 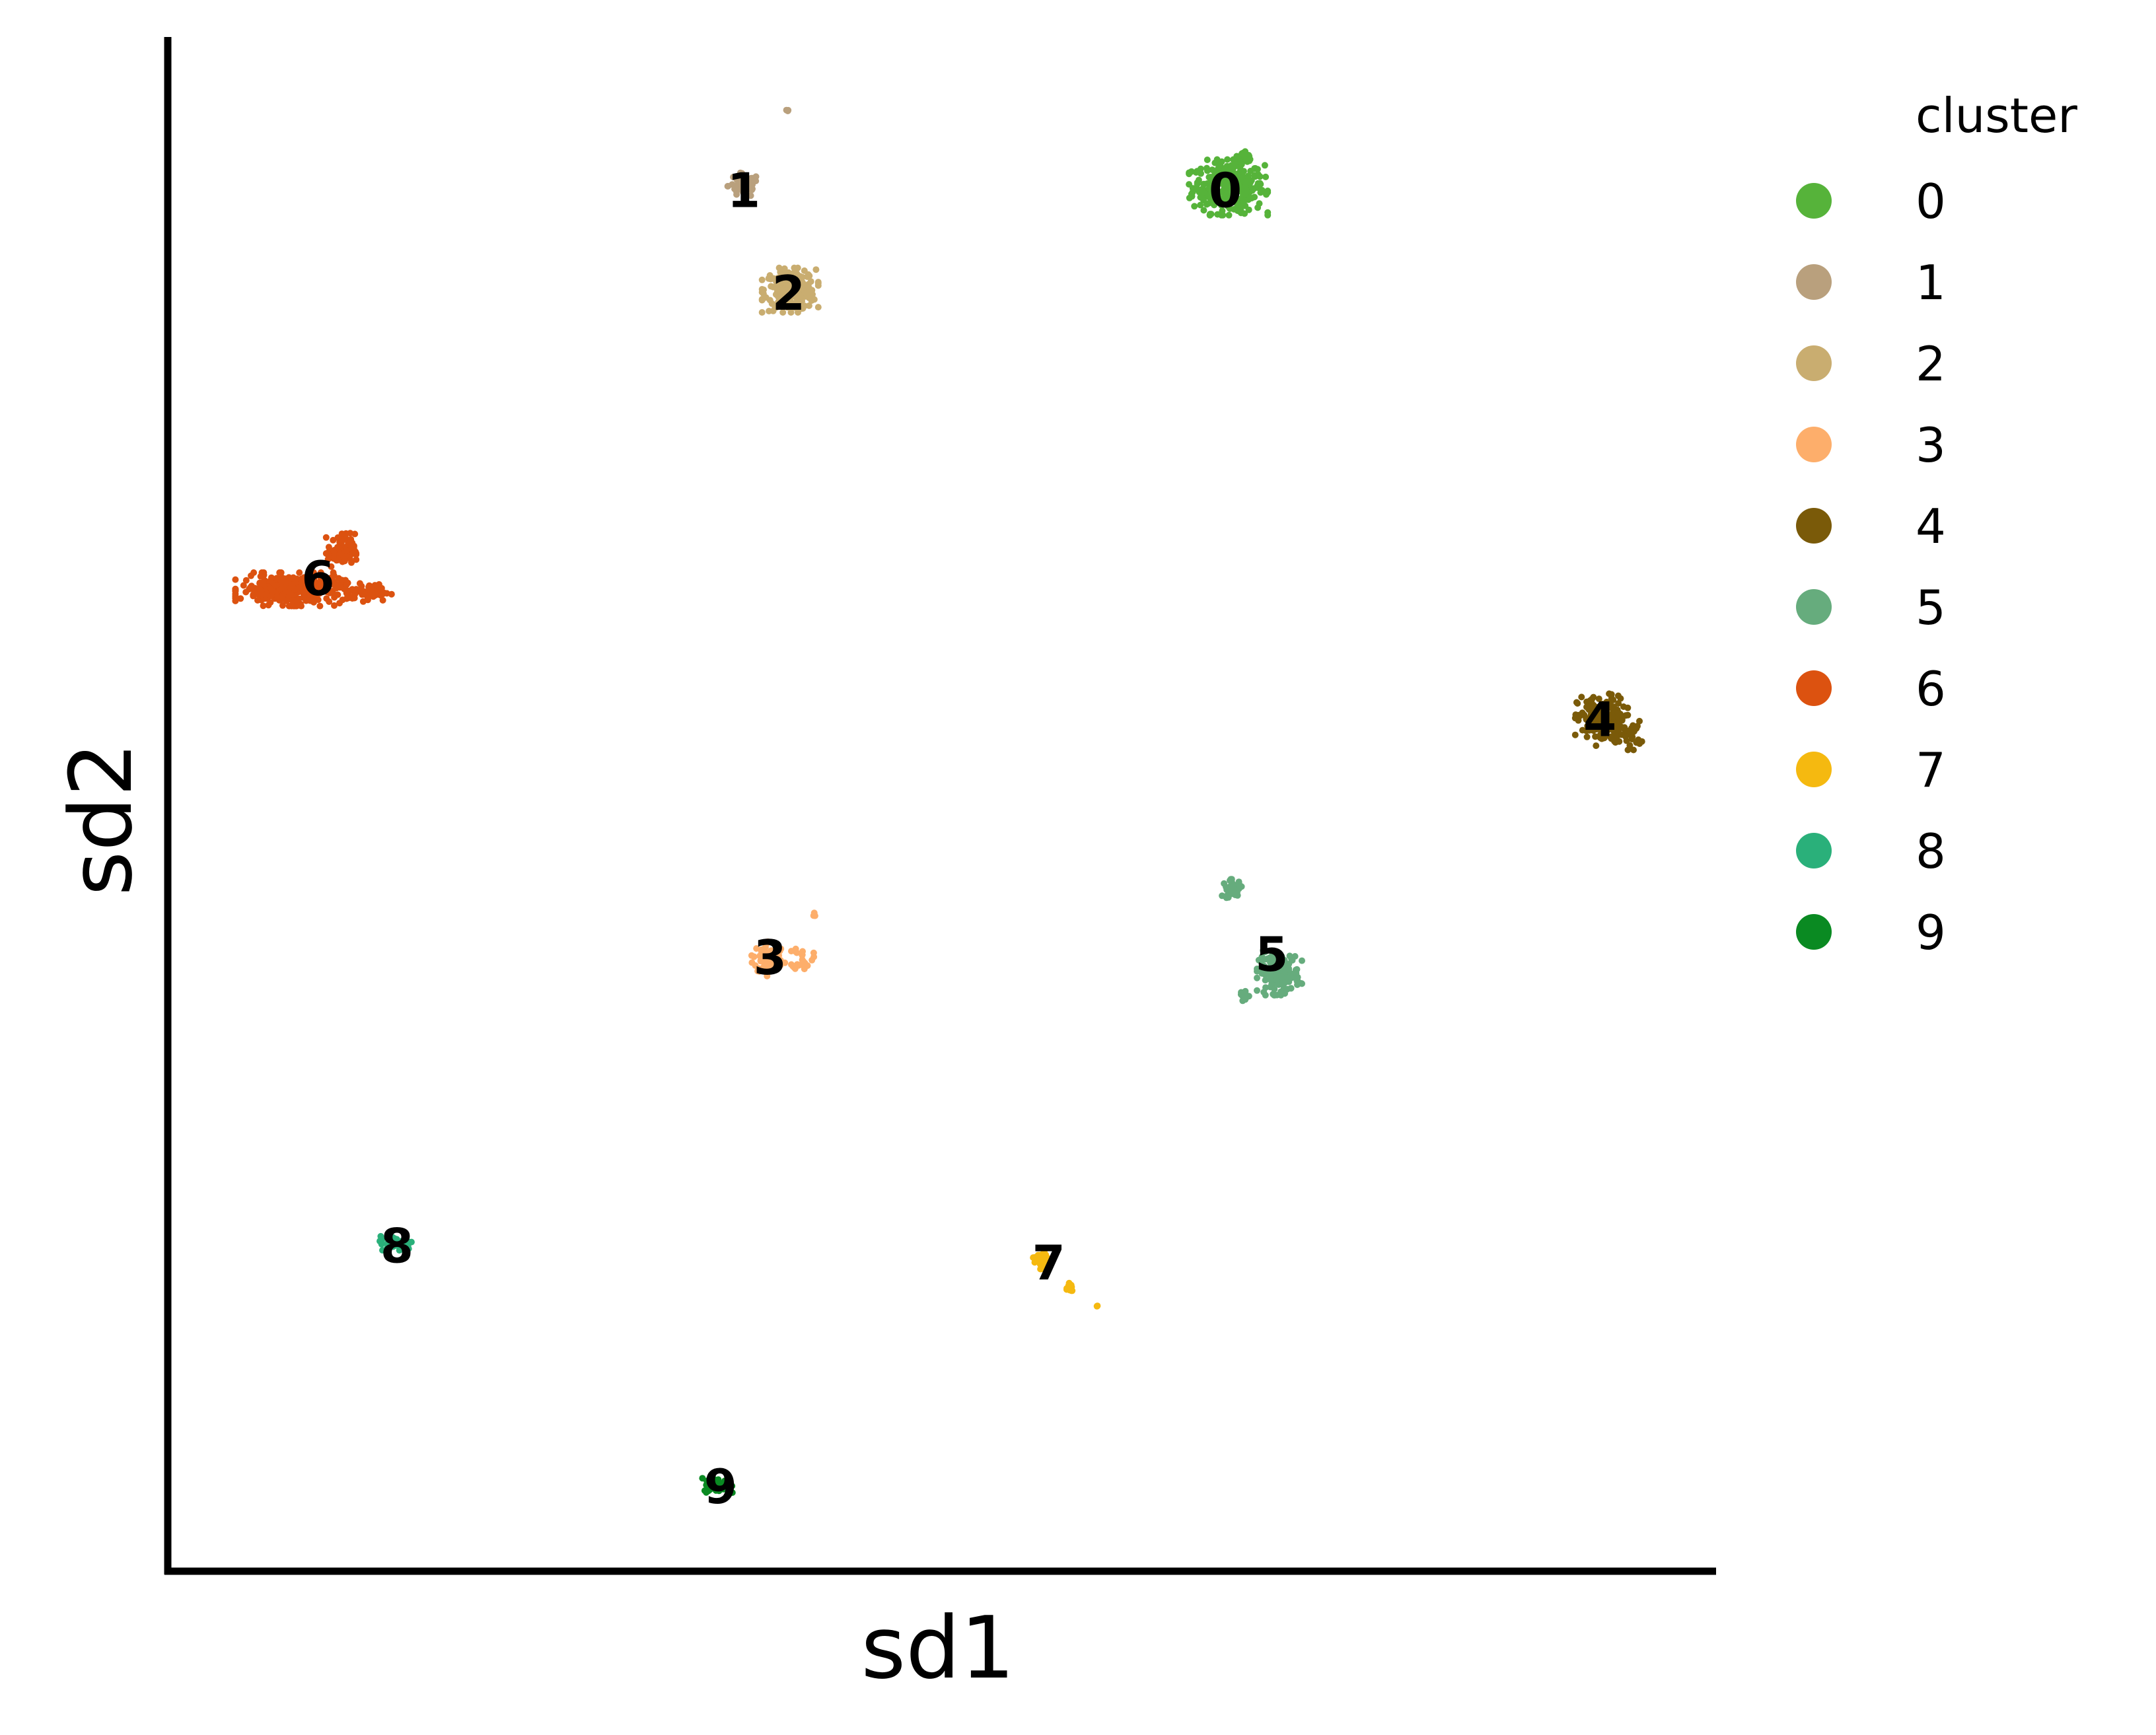 What do you see at coordinates (1931, 445) in the screenshot?
I see `legend-label-3: 3` at bounding box center [1931, 445].